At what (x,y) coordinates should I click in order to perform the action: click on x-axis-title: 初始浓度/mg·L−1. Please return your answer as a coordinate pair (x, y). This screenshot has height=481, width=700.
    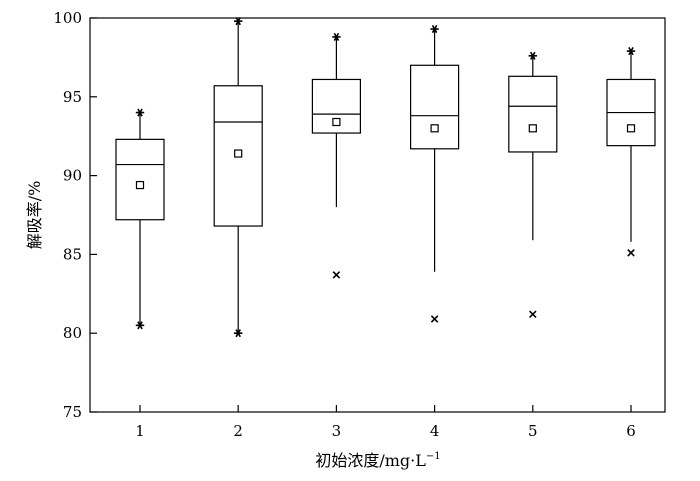
    Looking at the image, I should click on (377, 460).